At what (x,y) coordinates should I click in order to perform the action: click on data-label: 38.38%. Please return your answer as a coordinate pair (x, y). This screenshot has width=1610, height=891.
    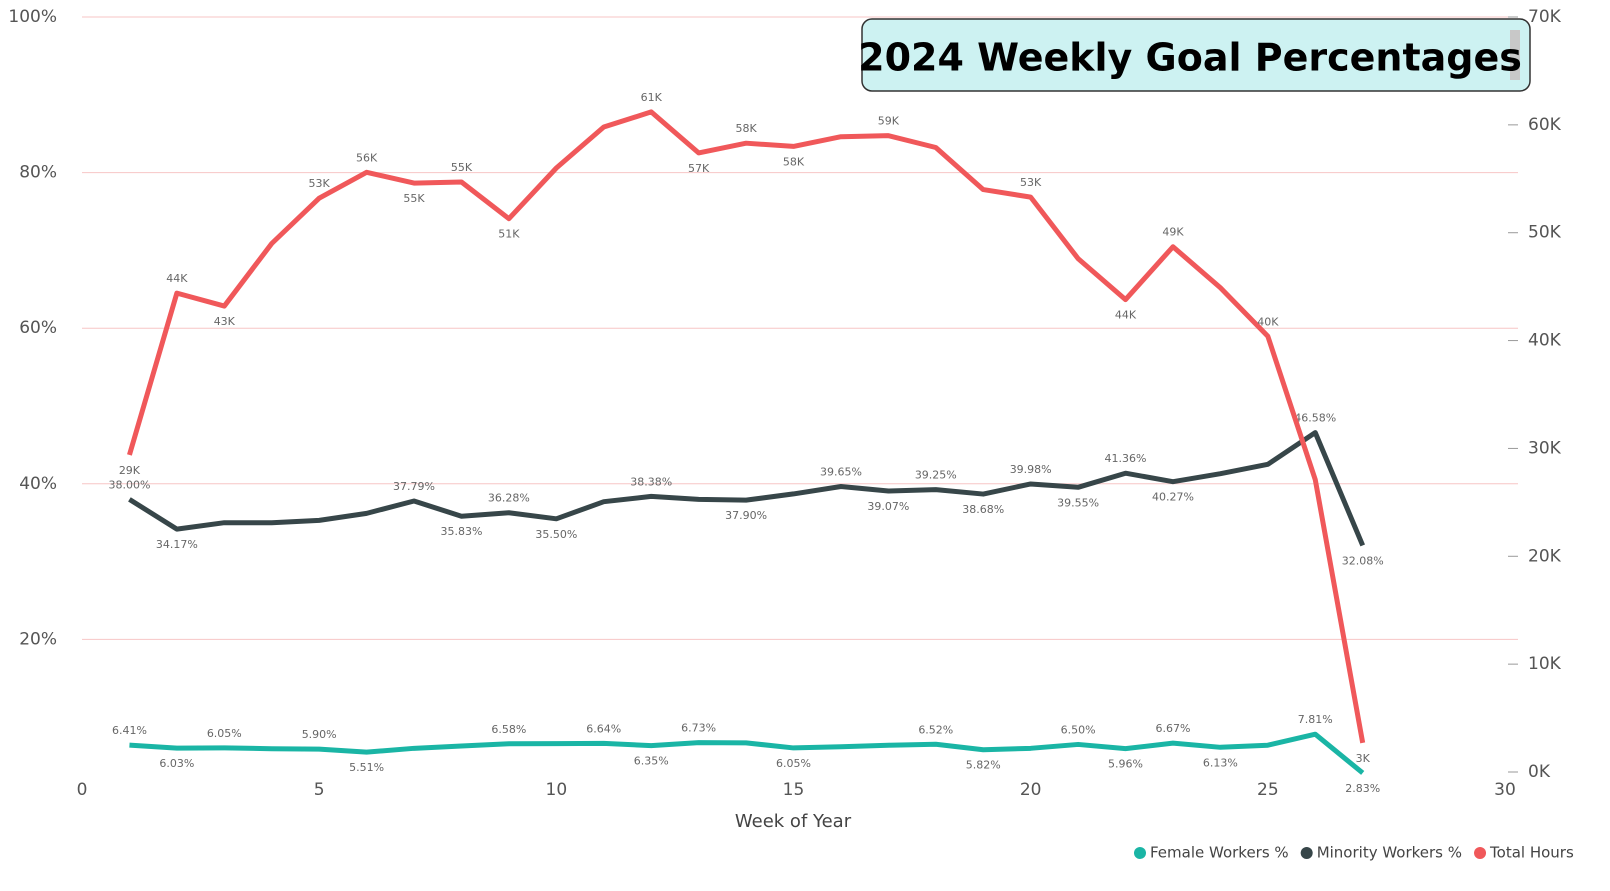
    Looking at the image, I should click on (651, 481).